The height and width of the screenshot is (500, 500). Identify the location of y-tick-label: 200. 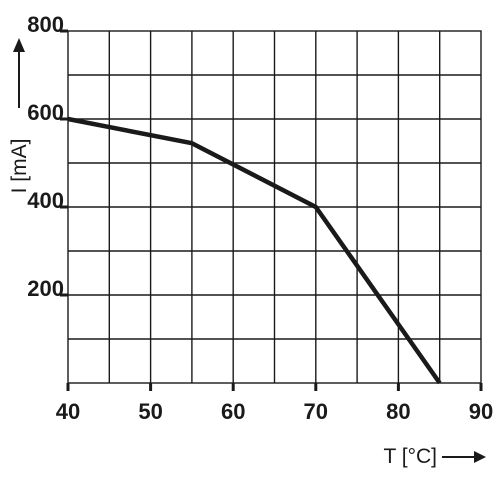
(45, 288).